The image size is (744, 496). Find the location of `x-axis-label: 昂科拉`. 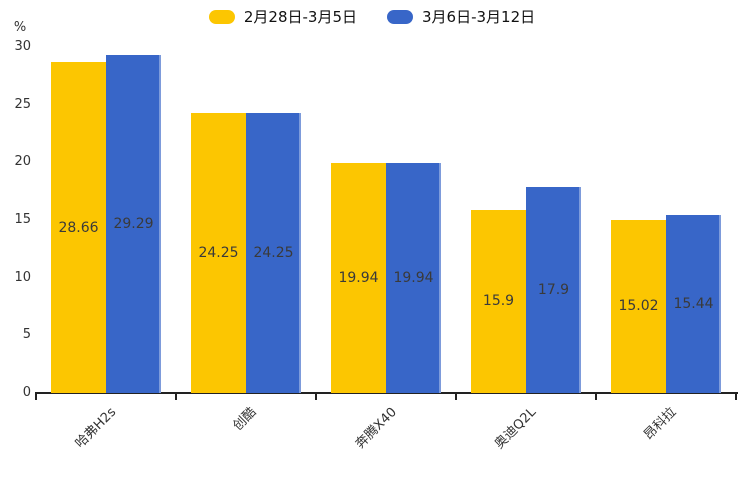

x-axis-label: 昂科拉 is located at coordinates (660, 424).